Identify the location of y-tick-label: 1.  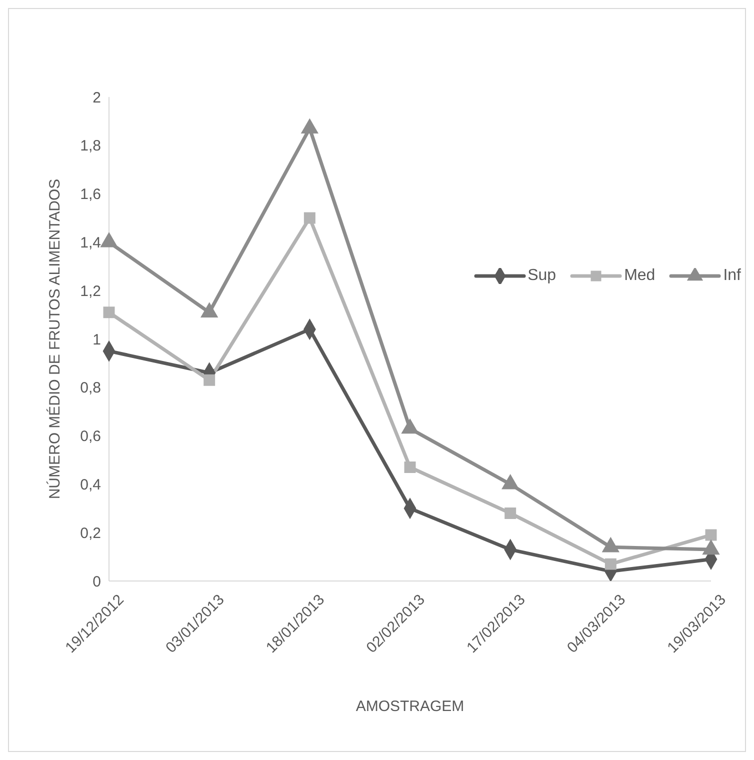
(96, 339).